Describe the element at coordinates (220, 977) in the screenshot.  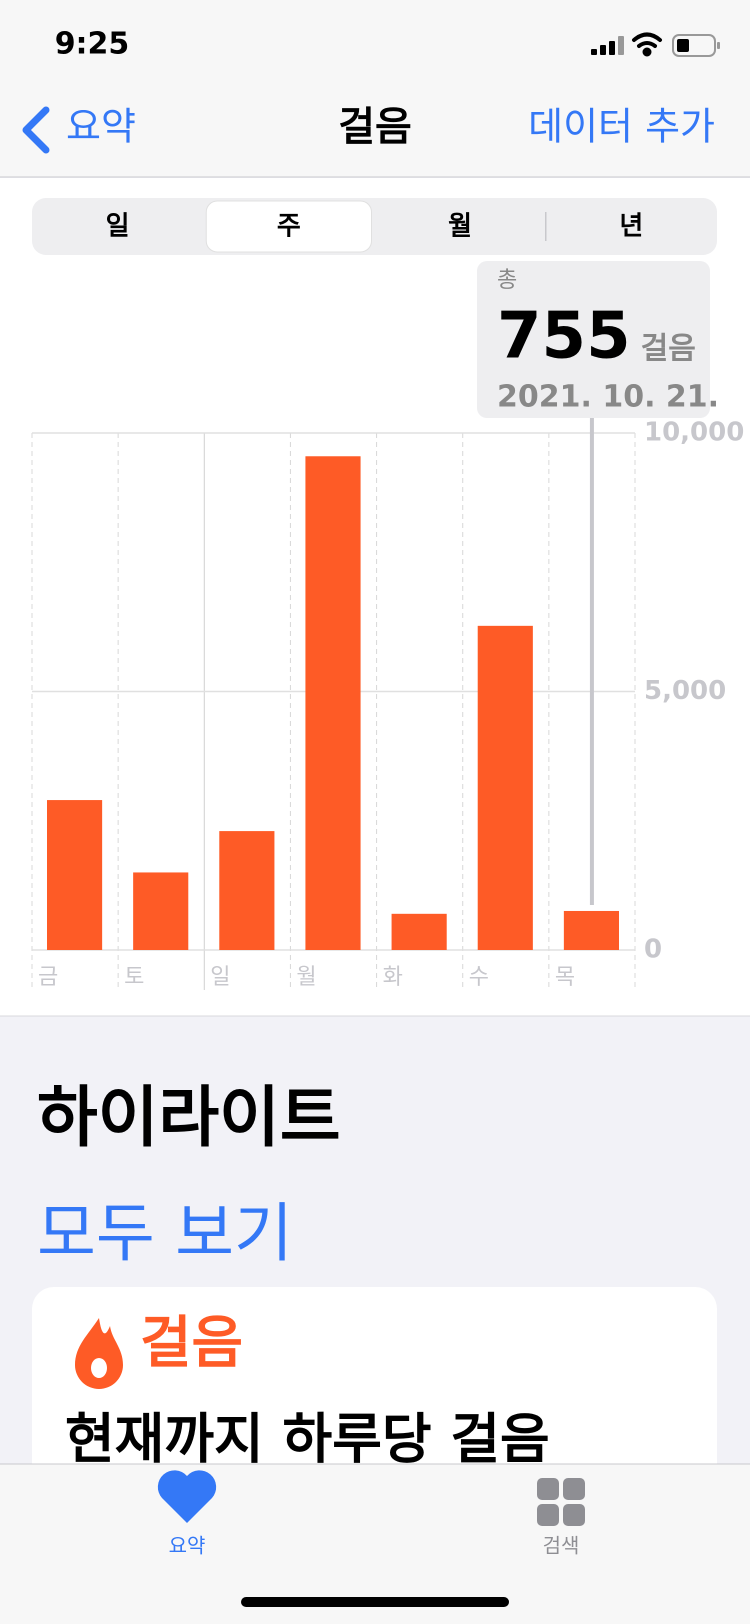
I see `x-tick-label: 일` at that location.